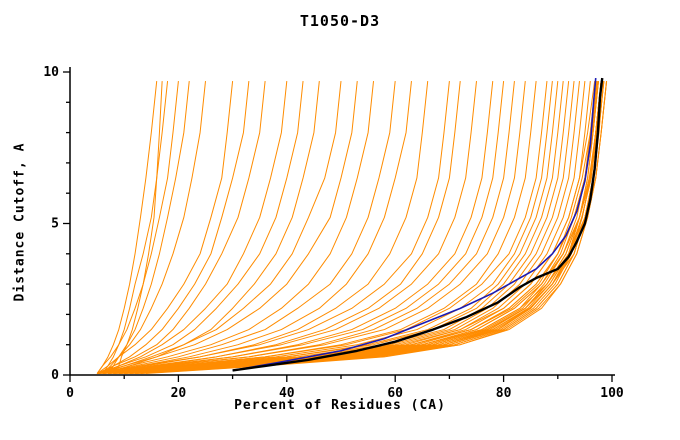  What do you see at coordinates (504, 393) in the screenshot?
I see `svg-text: 80` at bounding box center [504, 393].